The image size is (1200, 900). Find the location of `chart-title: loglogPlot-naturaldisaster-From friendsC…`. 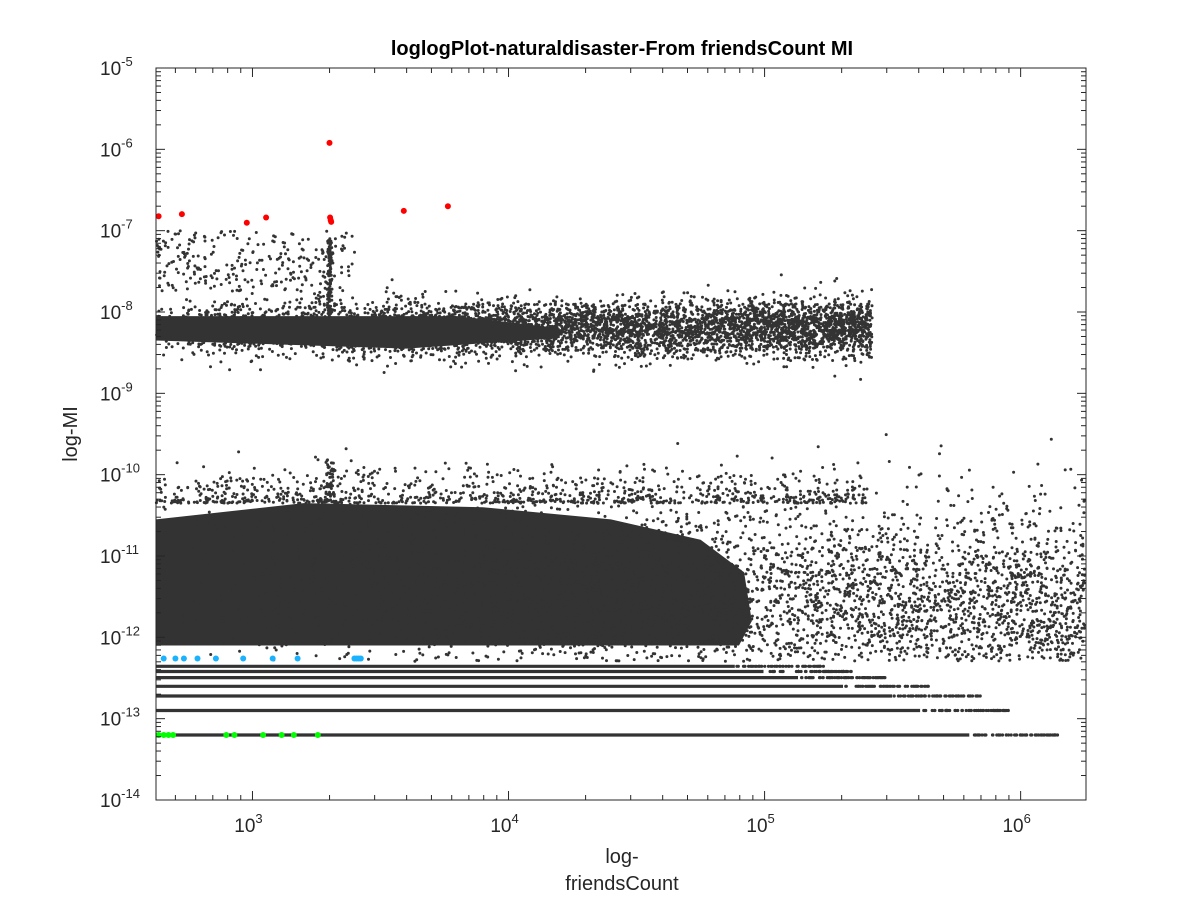

chart-title: loglogPlot-naturaldisaster-From friendsC… is located at coordinates (622, 49).